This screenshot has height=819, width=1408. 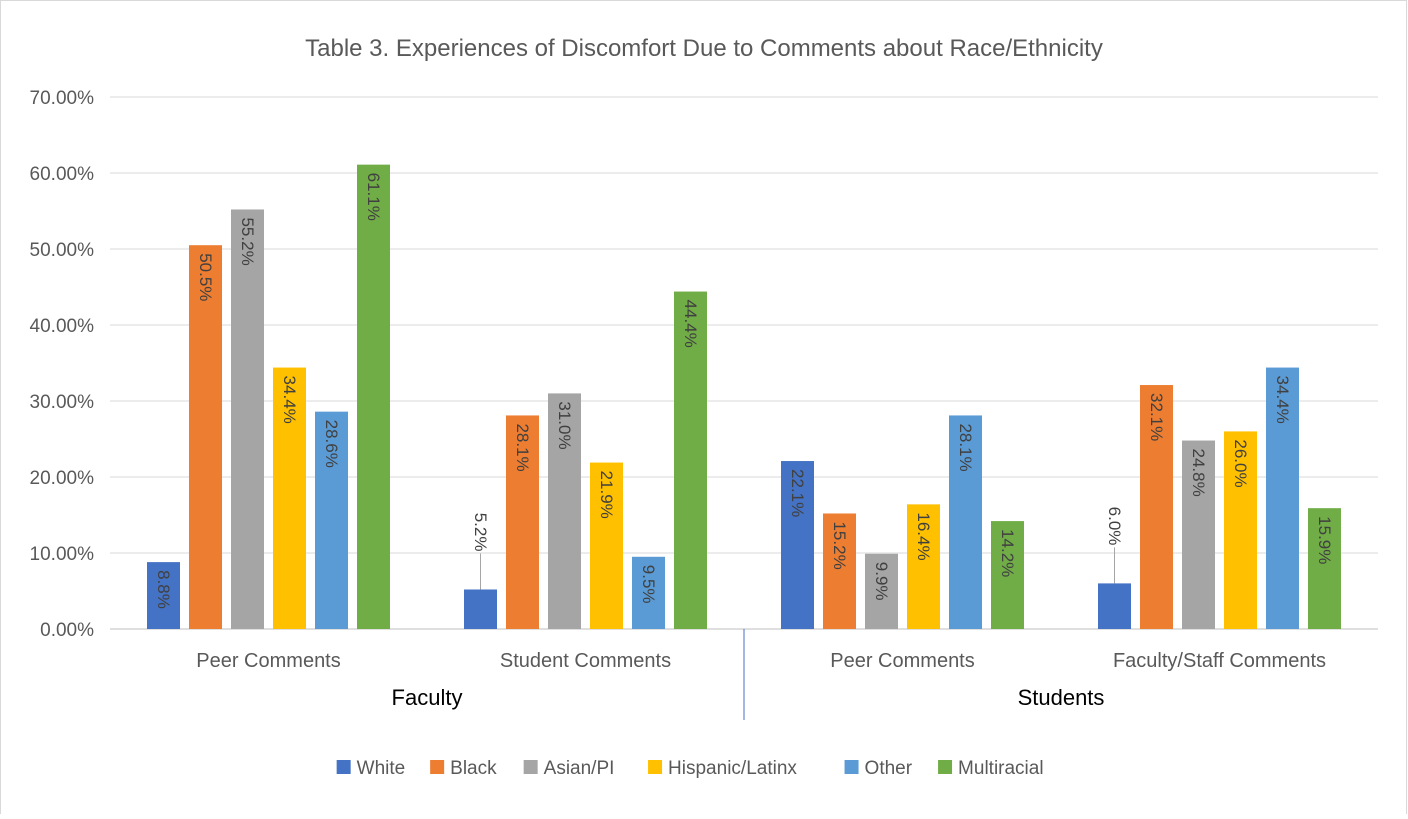 What do you see at coordinates (62, 174) in the screenshot?
I see `y-tick-label: 60.00%` at bounding box center [62, 174].